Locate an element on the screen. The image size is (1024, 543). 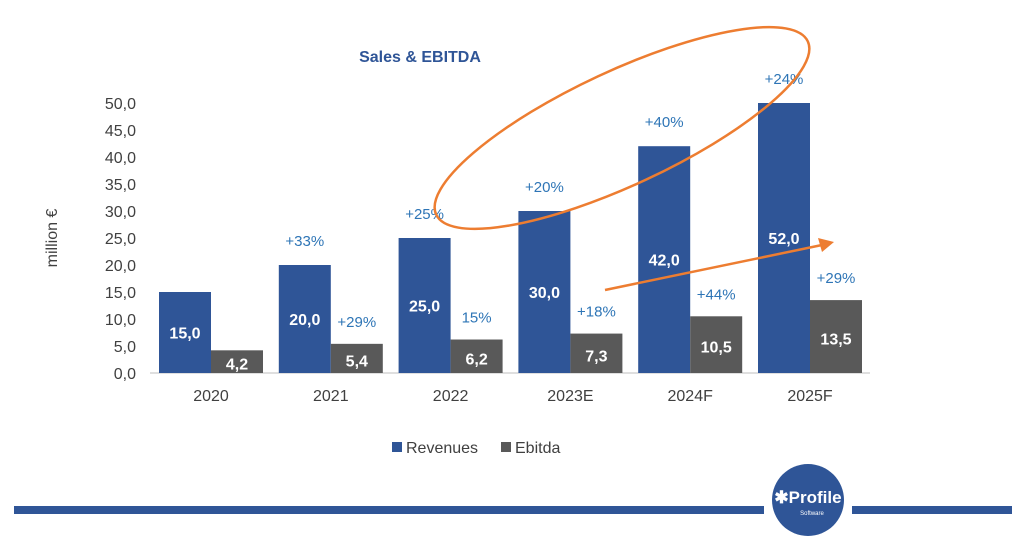
y-tick-label: 45,0 is located at coordinates (120, 131).